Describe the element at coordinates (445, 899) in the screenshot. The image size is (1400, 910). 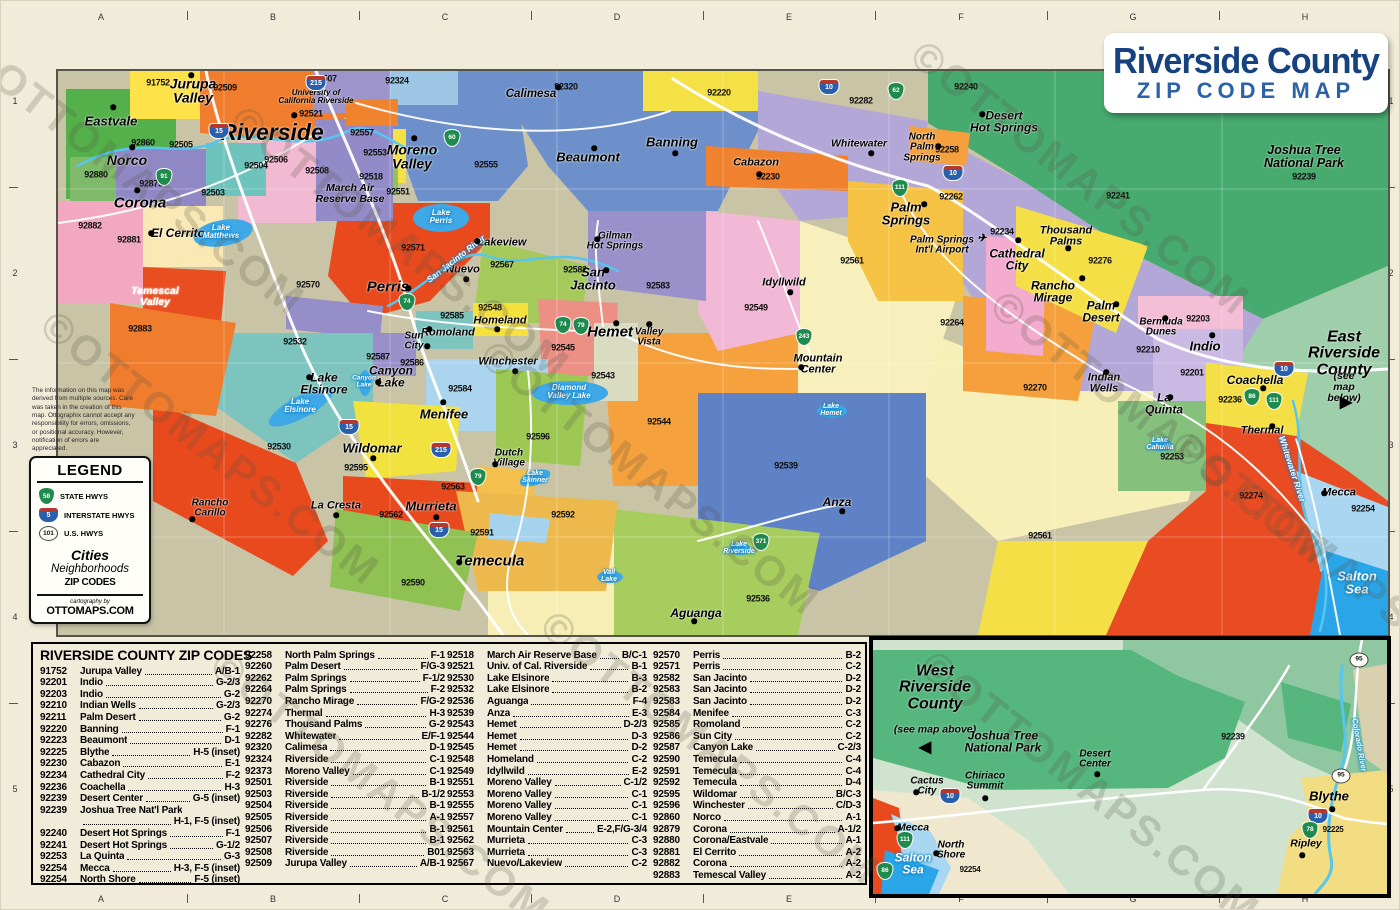
I see `grid-letter: C` at that location.